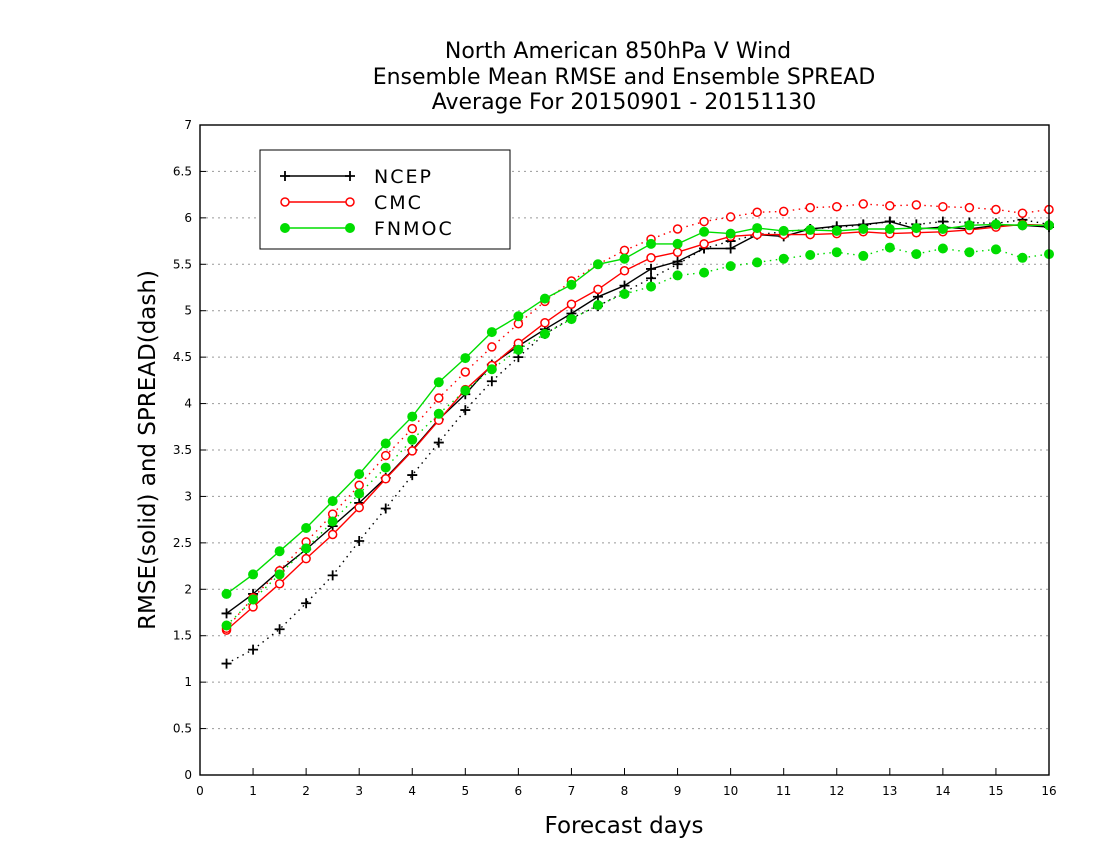 The image size is (1100, 850). Describe the element at coordinates (285, 202) in the screenshot. I see `legend-marker-start-cmc` at that location.